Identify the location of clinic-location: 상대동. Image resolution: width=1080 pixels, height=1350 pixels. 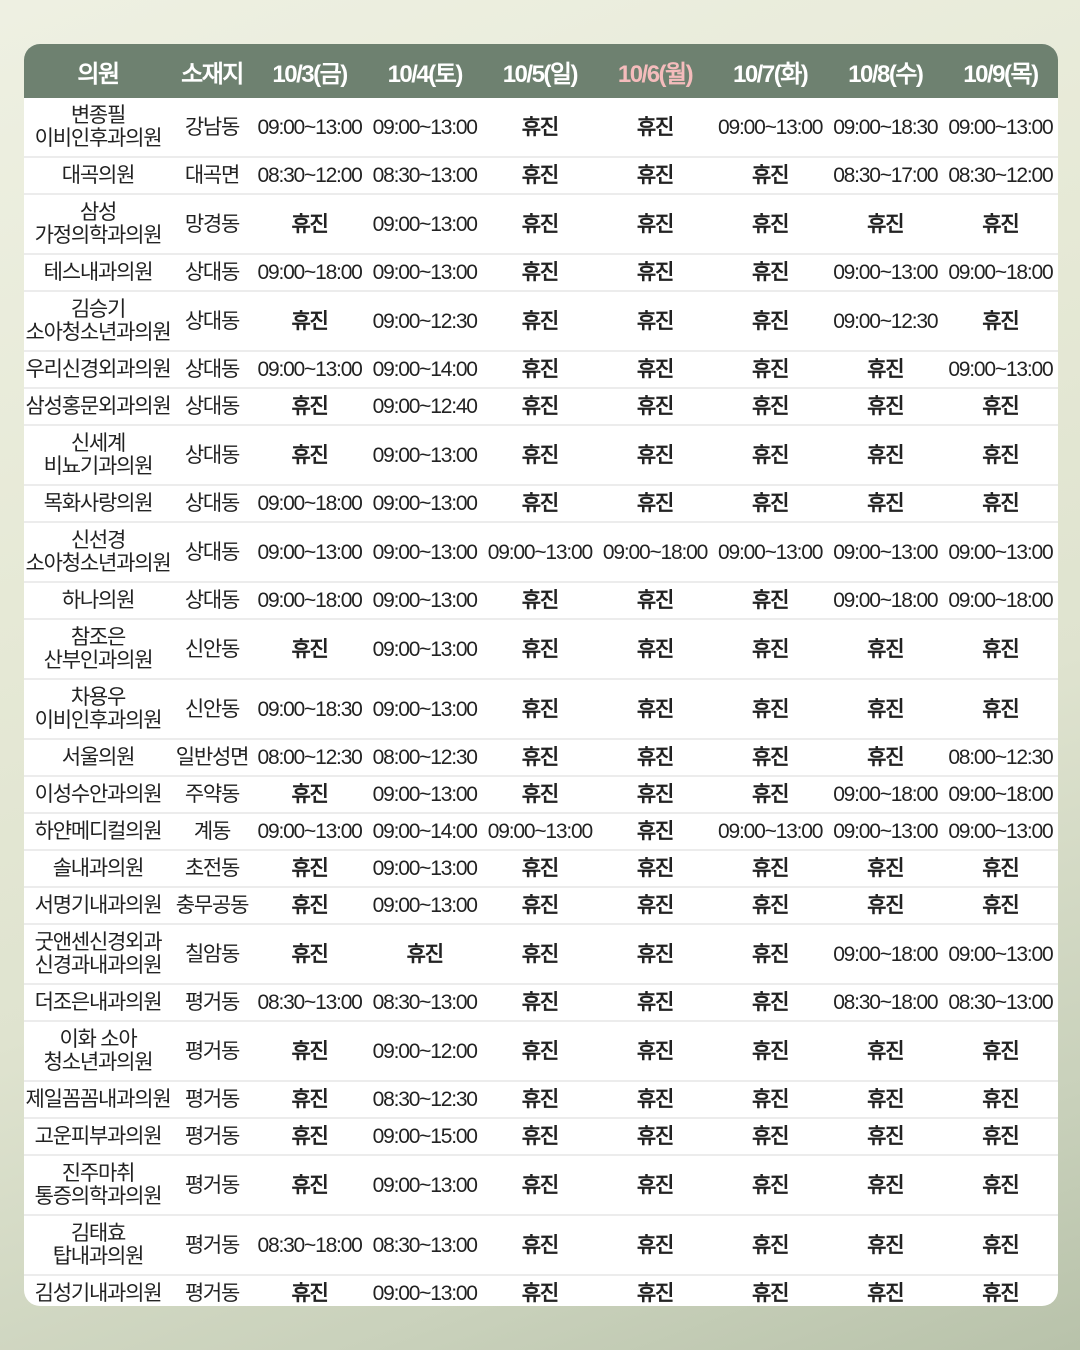
(212, 601).